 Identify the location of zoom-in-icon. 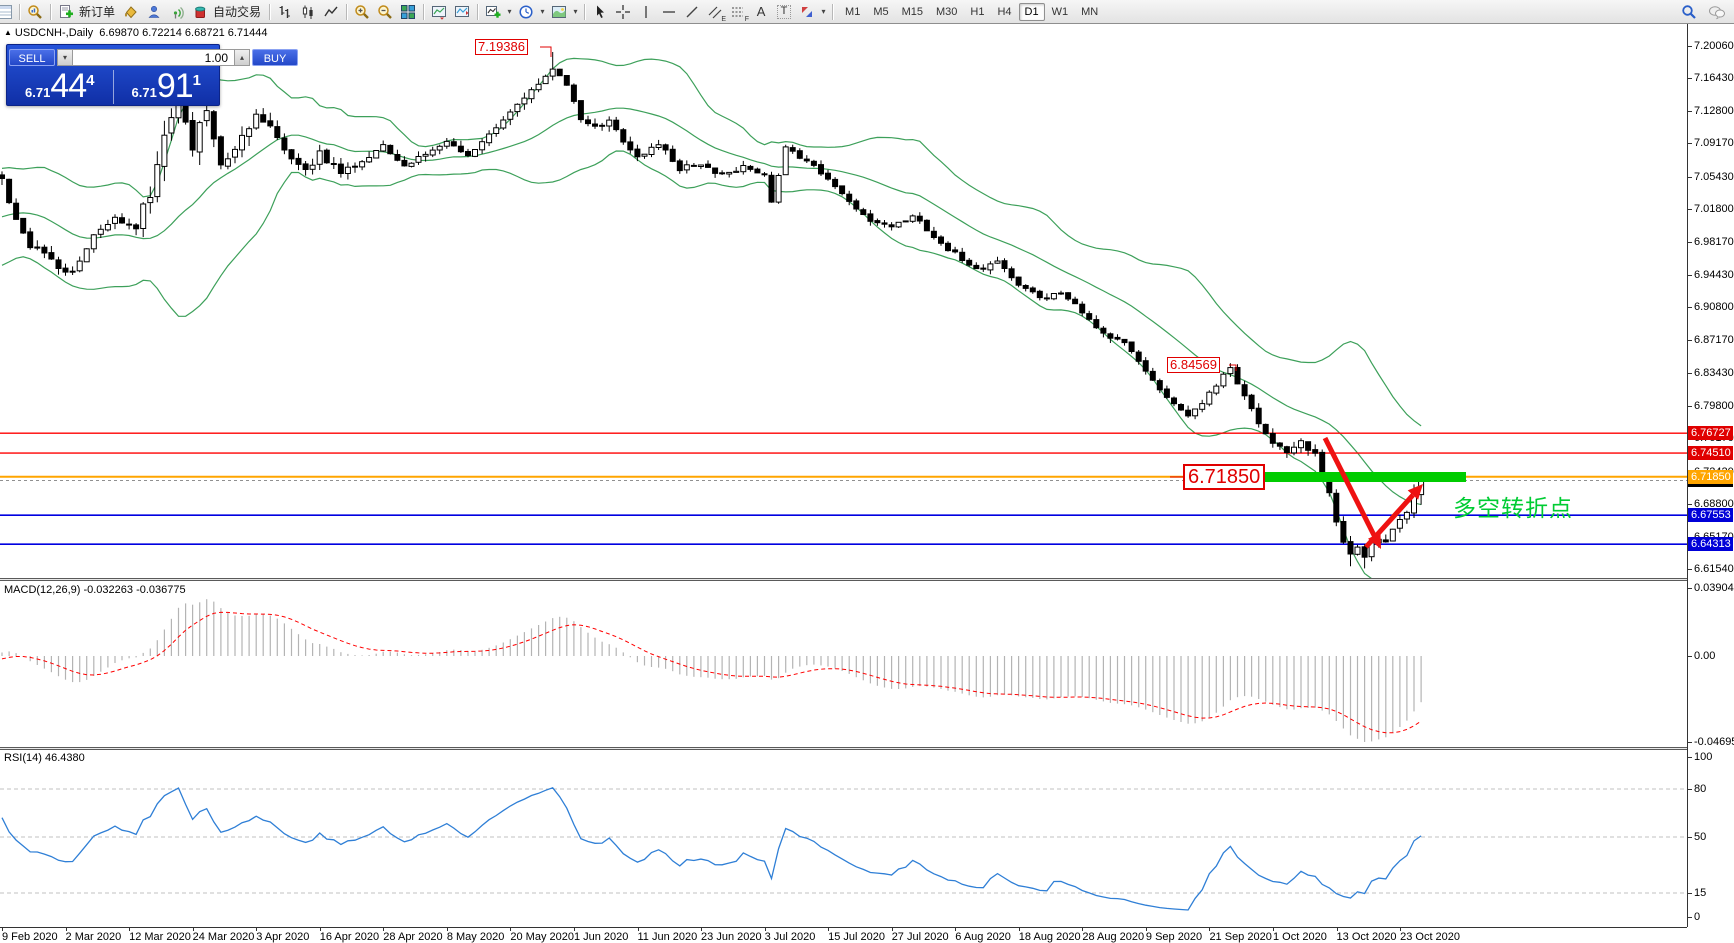
(362, 12).